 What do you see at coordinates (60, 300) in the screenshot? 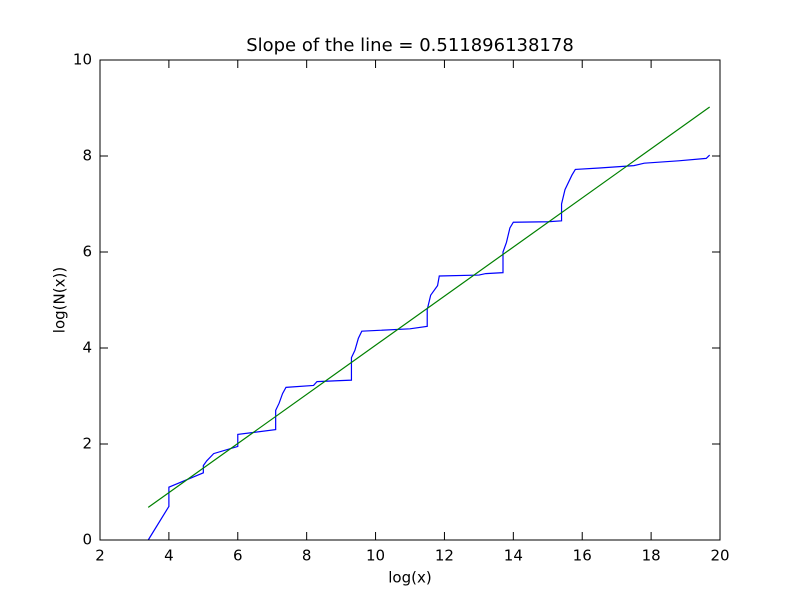
I see `y-axis-label: log(N(x))` at bounding box center [60, 300].